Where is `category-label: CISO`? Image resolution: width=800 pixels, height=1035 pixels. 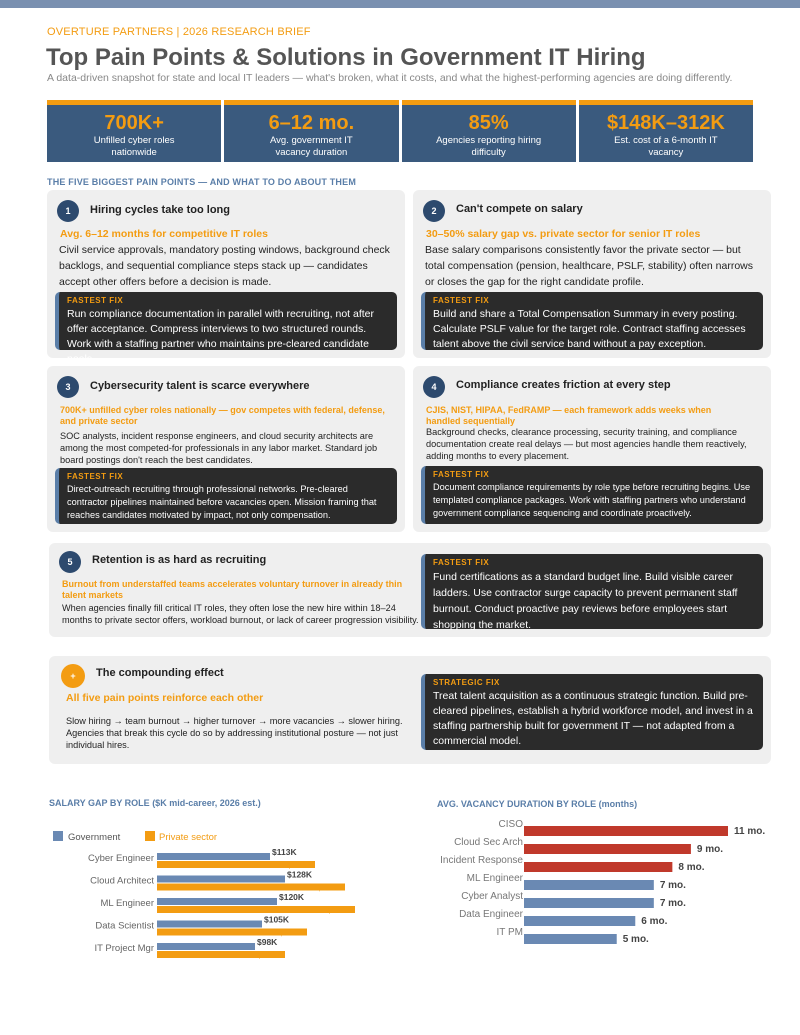 category-label: CISO is located at coordinates (511, 824).